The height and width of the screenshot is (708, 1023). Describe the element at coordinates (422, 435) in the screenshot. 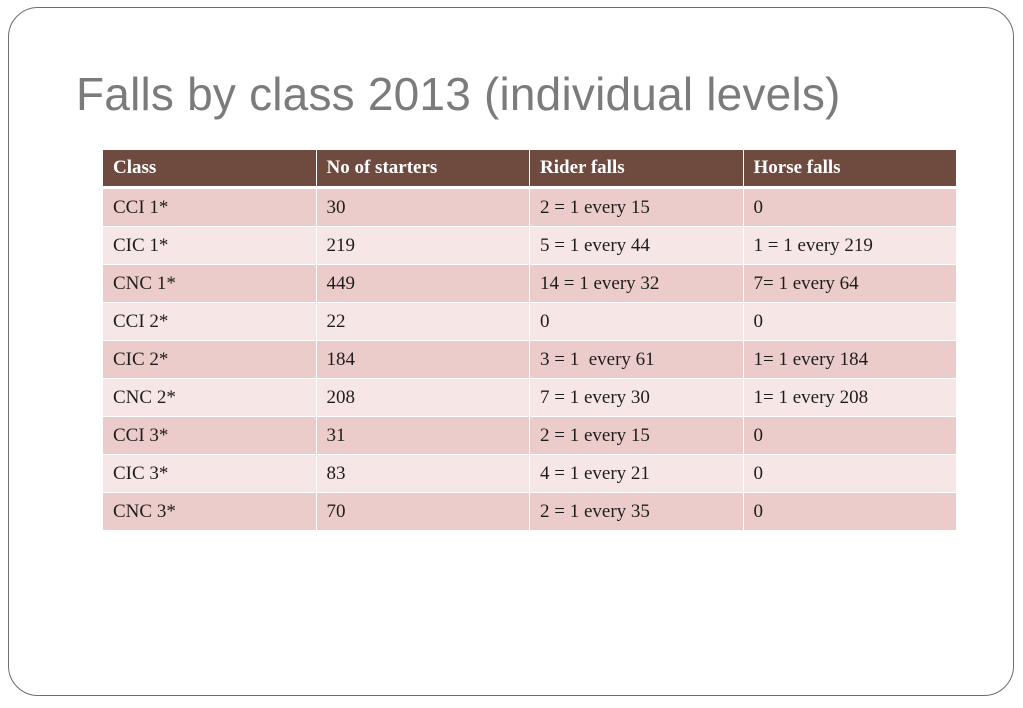

I see `cell-starters: 31` at that location.